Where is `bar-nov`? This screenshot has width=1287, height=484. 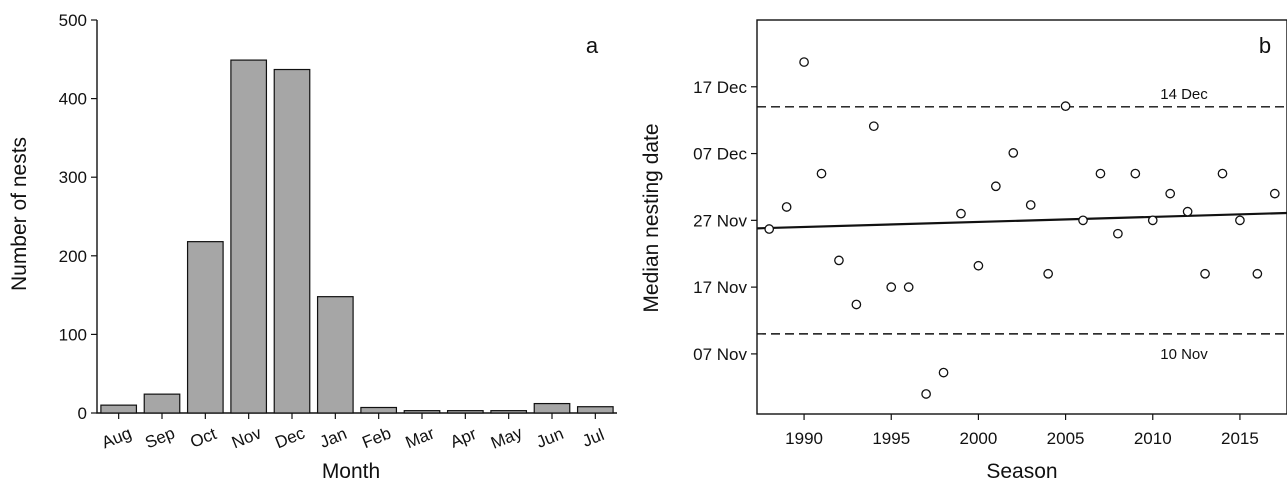
bar-nov is located at coordinates (249, 236).